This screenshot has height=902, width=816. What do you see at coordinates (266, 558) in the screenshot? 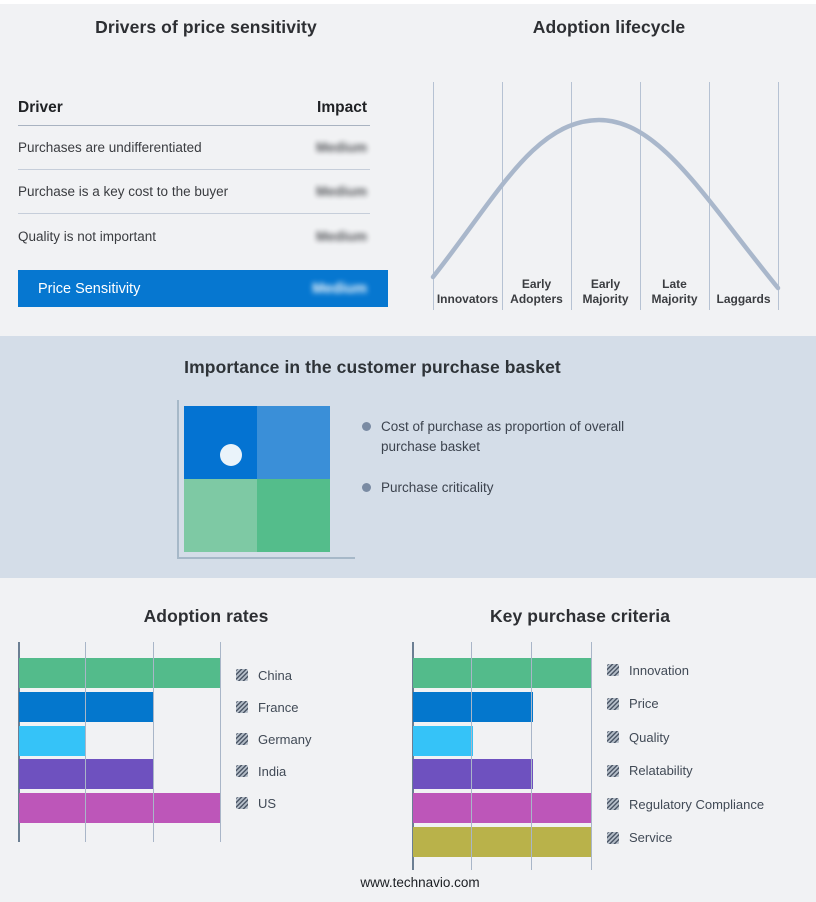
I see `quadrant-x-axis` at bounding box center [266, 558].